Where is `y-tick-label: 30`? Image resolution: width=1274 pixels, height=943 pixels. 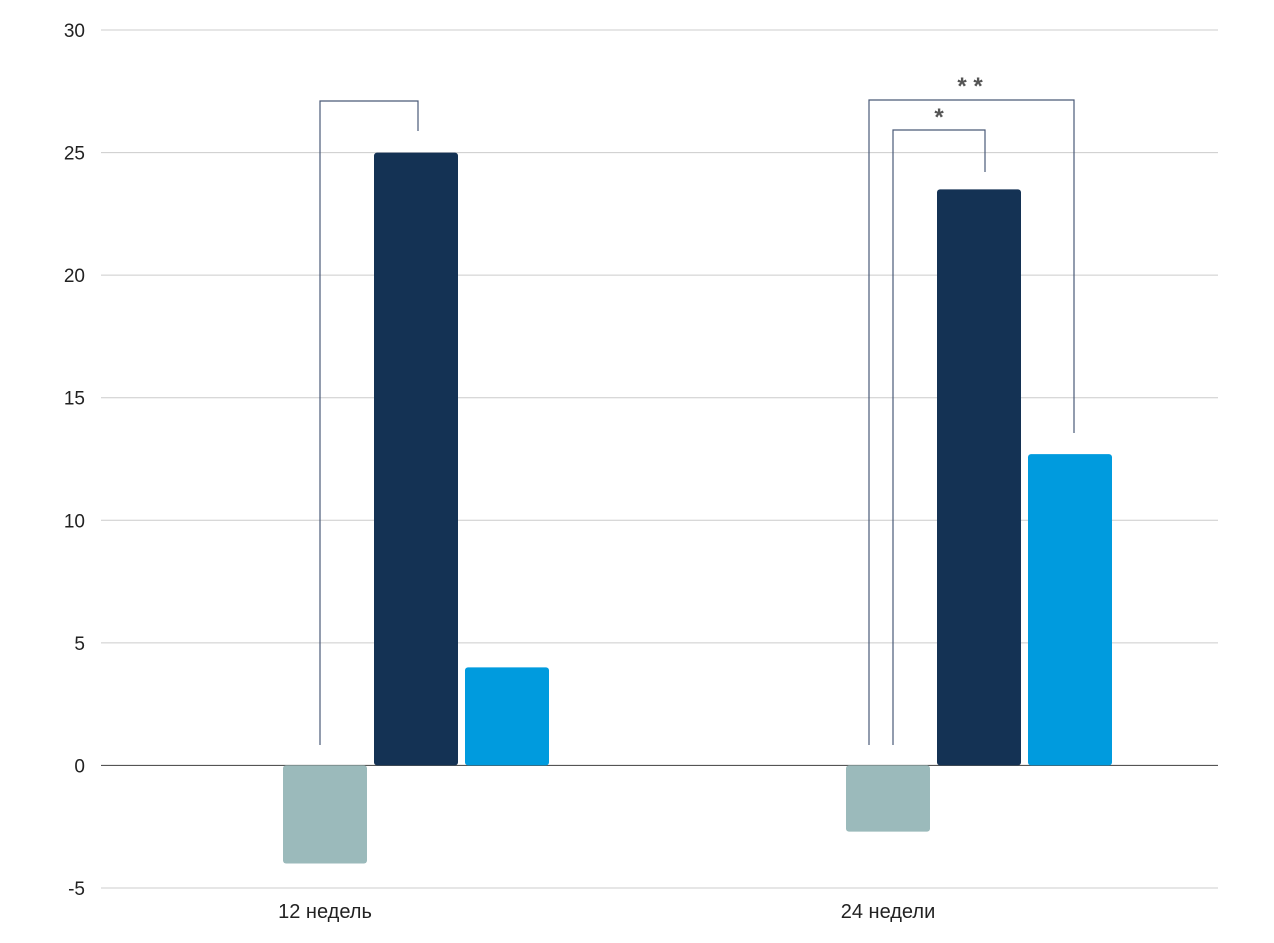
y-tick-label: 30 is located at coordinates (74, 31).